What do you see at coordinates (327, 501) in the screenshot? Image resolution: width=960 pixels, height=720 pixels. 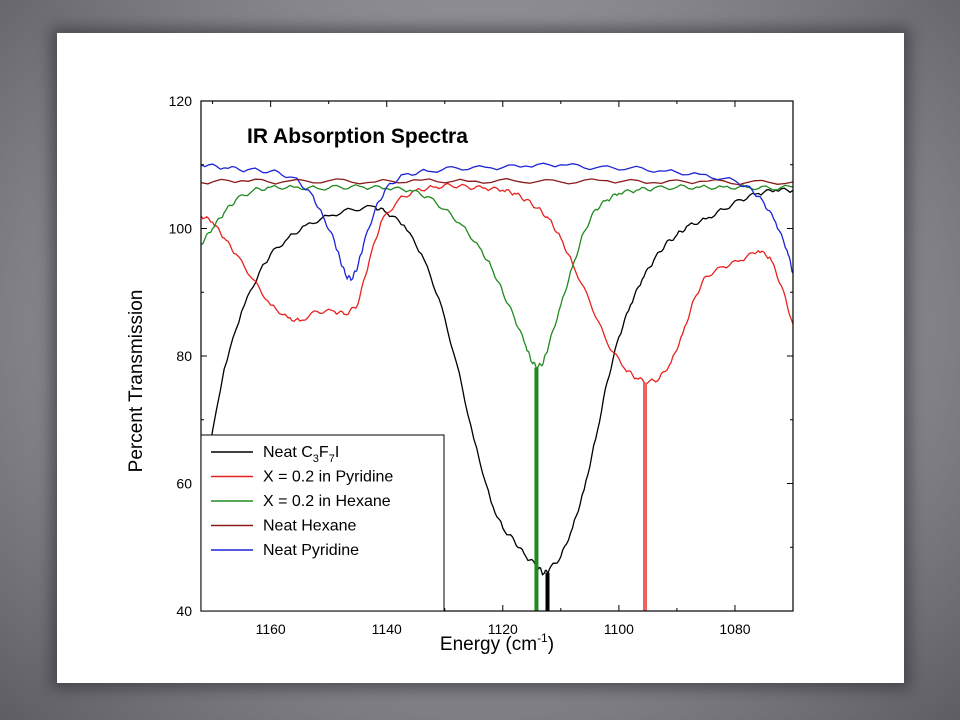 I see `legend-label-3: X = 0.2 in Hexane` at bounding box center [327, 501].